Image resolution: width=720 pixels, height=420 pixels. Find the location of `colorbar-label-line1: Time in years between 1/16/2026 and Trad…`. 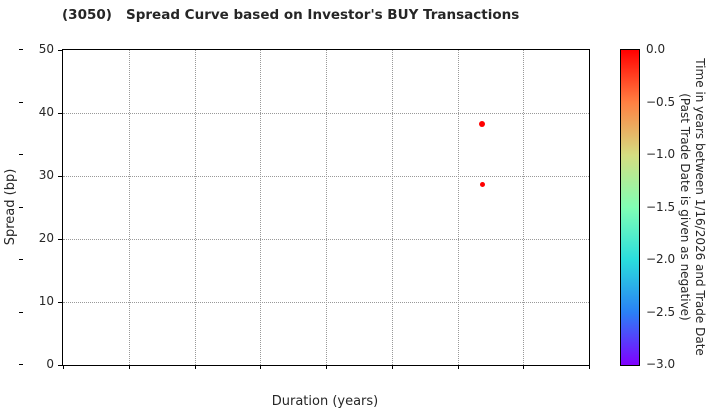

colorbar-label-line1: Time in years between 1/16/2026 and Trad… is located at coordinates (700, 207).